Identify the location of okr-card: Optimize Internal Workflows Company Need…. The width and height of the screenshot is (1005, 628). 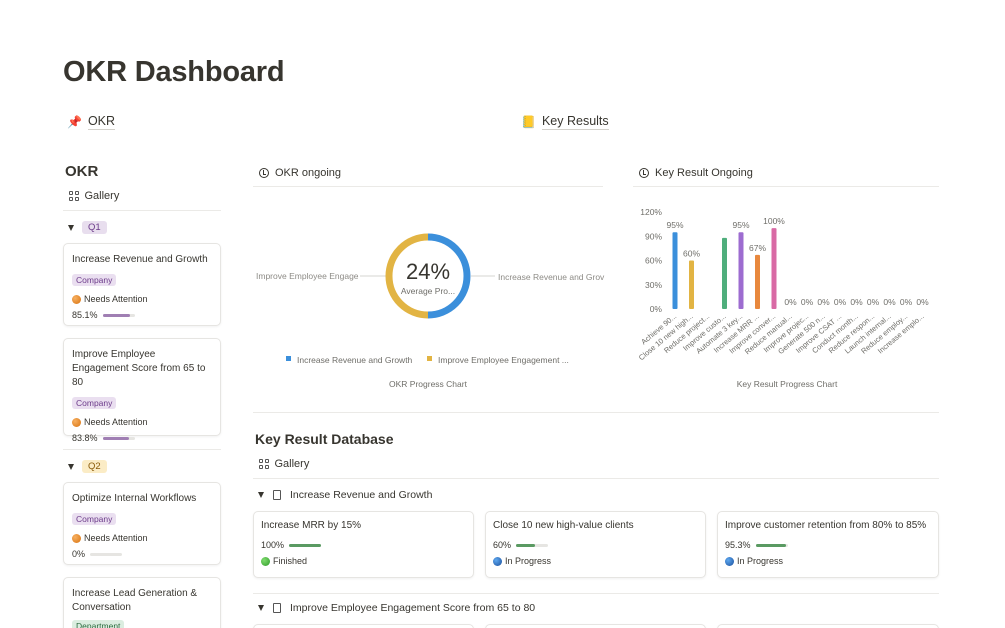
(142, 523).